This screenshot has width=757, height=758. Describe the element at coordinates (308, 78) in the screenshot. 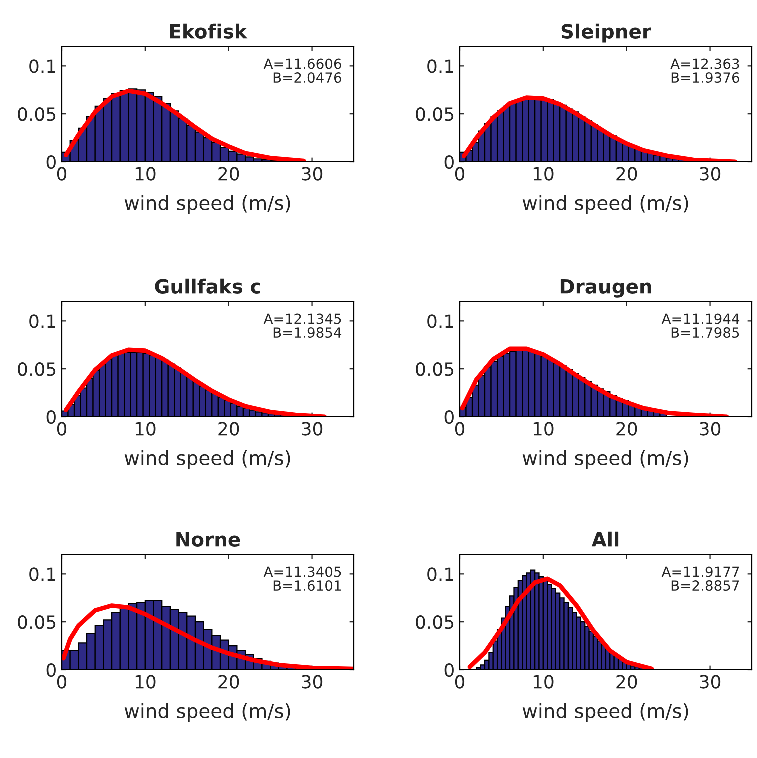

I see `annotation: B=2.0476` at that location.